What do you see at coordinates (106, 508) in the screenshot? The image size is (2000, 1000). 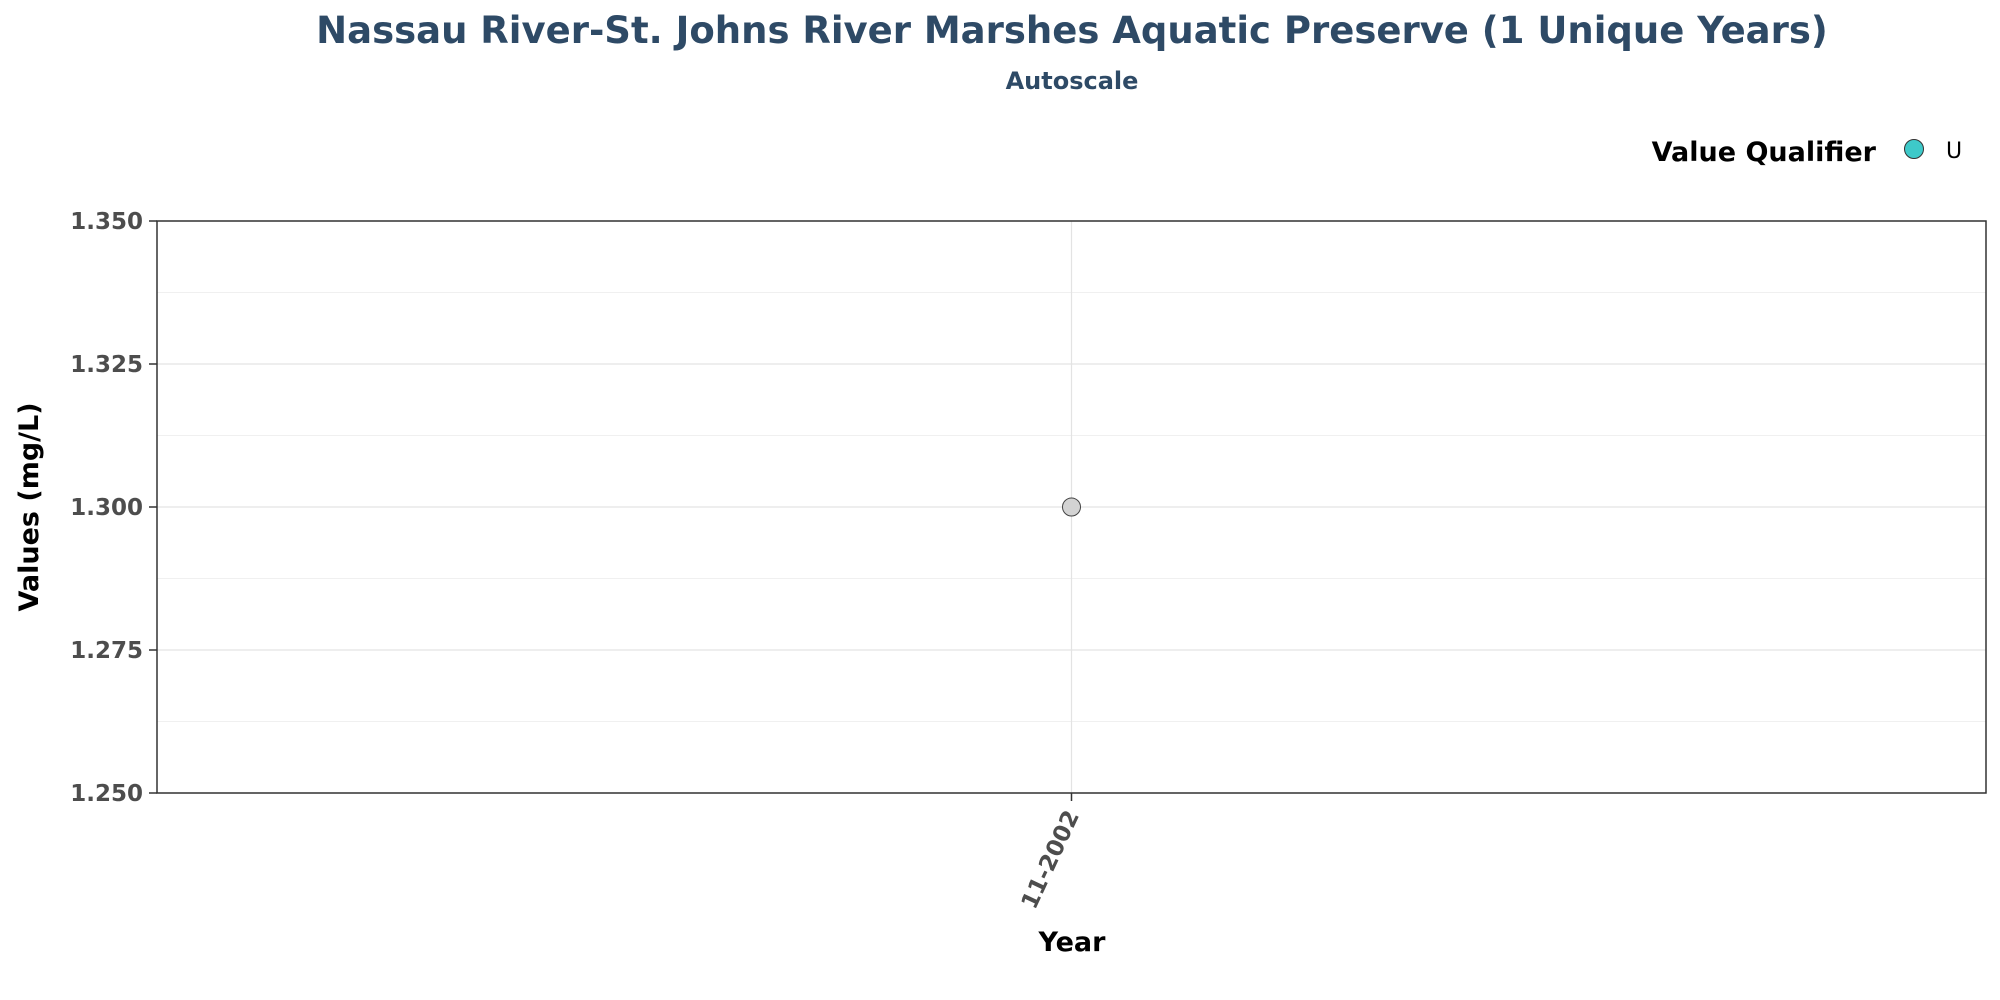 I see `y-tick-label: 1.300` at bounding box center [106, 508].